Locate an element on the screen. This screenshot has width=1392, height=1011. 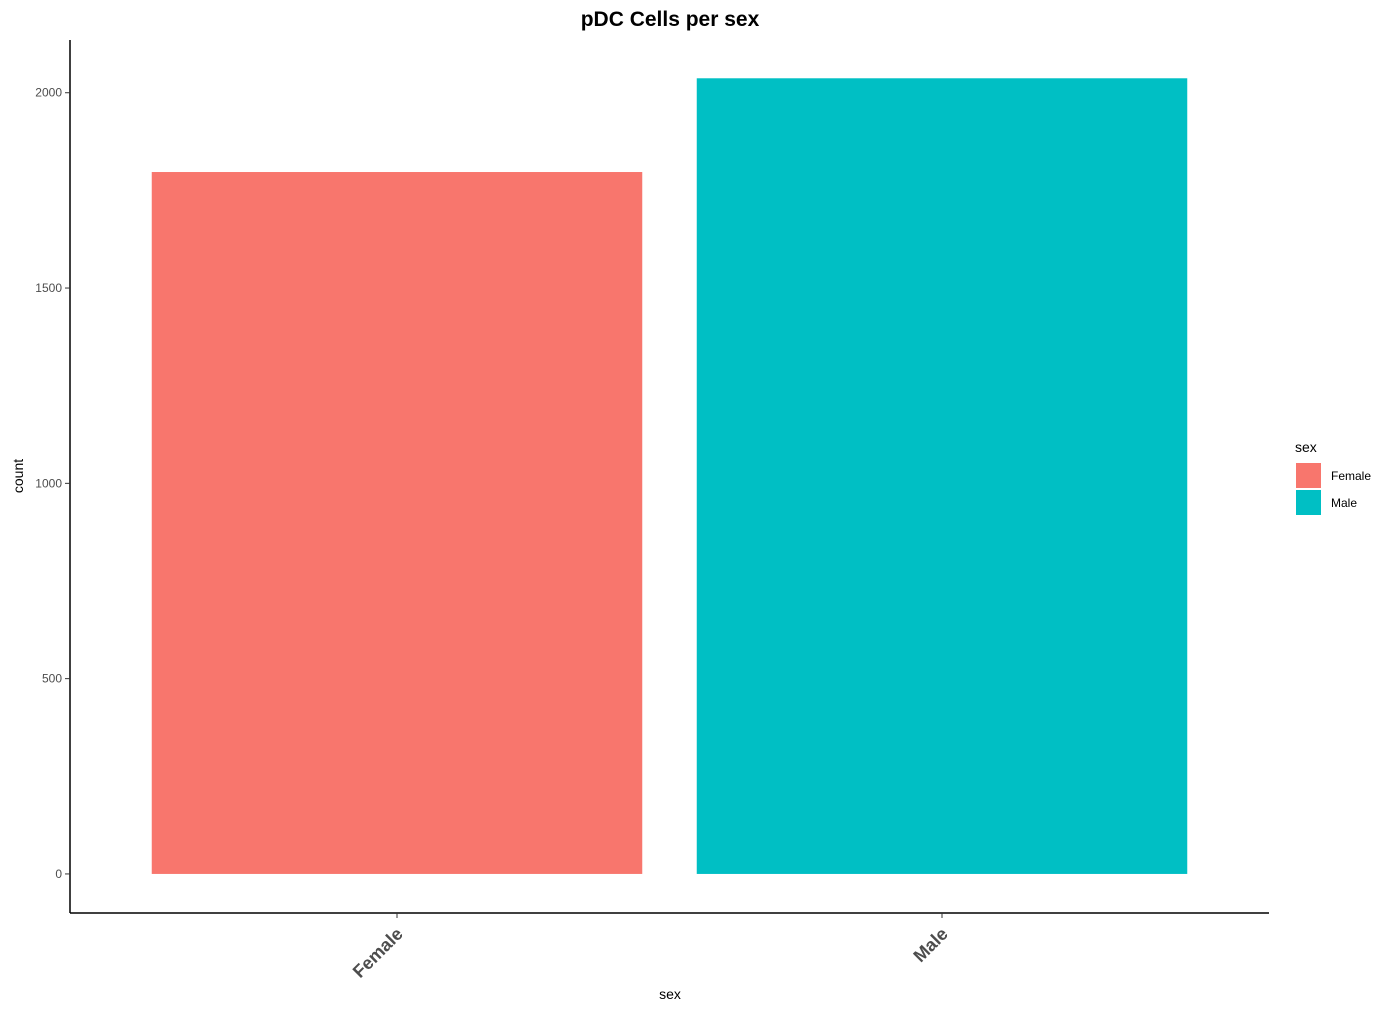
legend-key-female is located at coordinates (1308, 475).